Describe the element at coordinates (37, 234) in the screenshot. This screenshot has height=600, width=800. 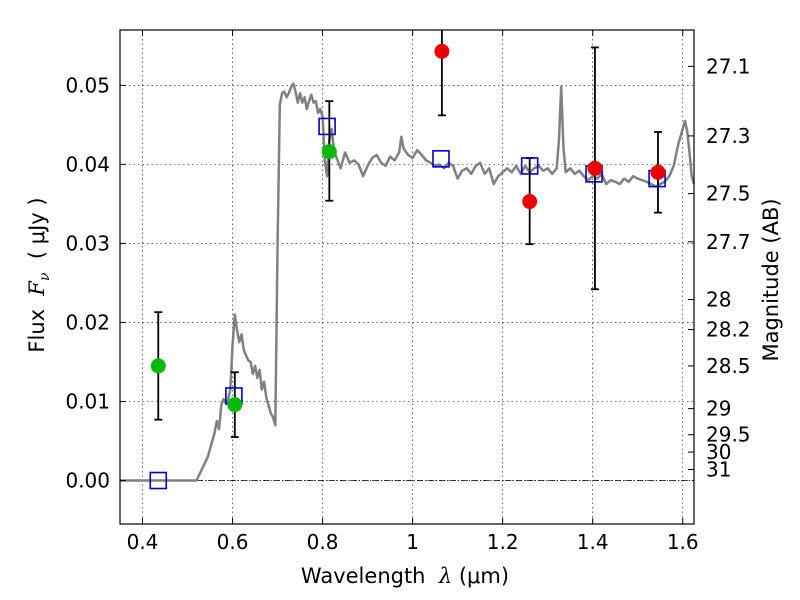
I see `y-axis-label-unit: ( μJy )` at that location.